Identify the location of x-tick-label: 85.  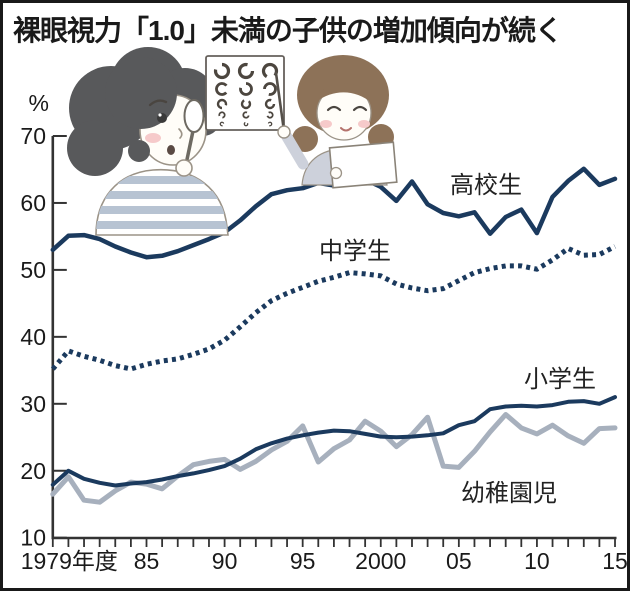
(147, 561).